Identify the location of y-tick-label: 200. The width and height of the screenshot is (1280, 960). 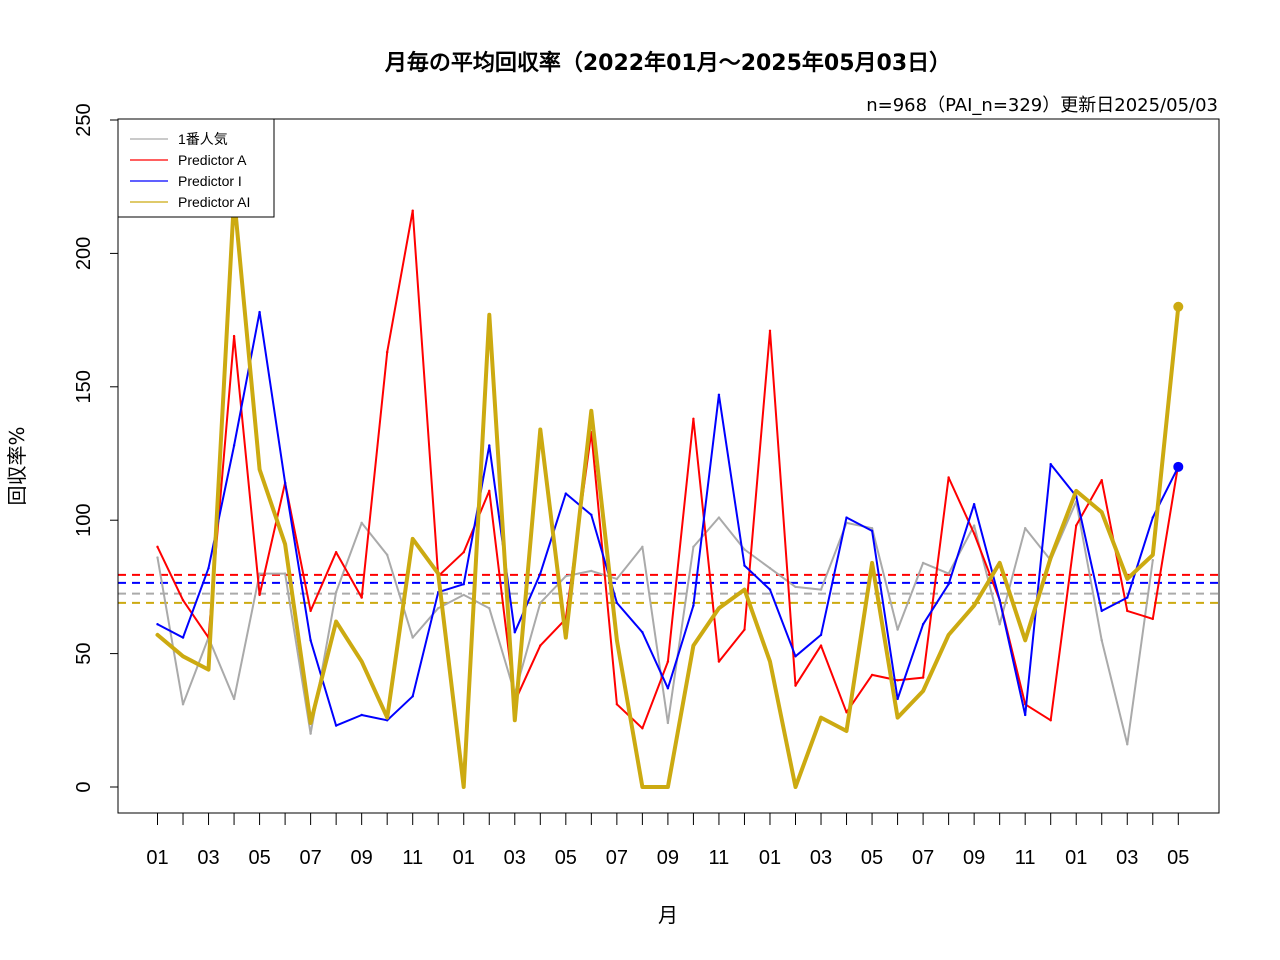
(84, 253).